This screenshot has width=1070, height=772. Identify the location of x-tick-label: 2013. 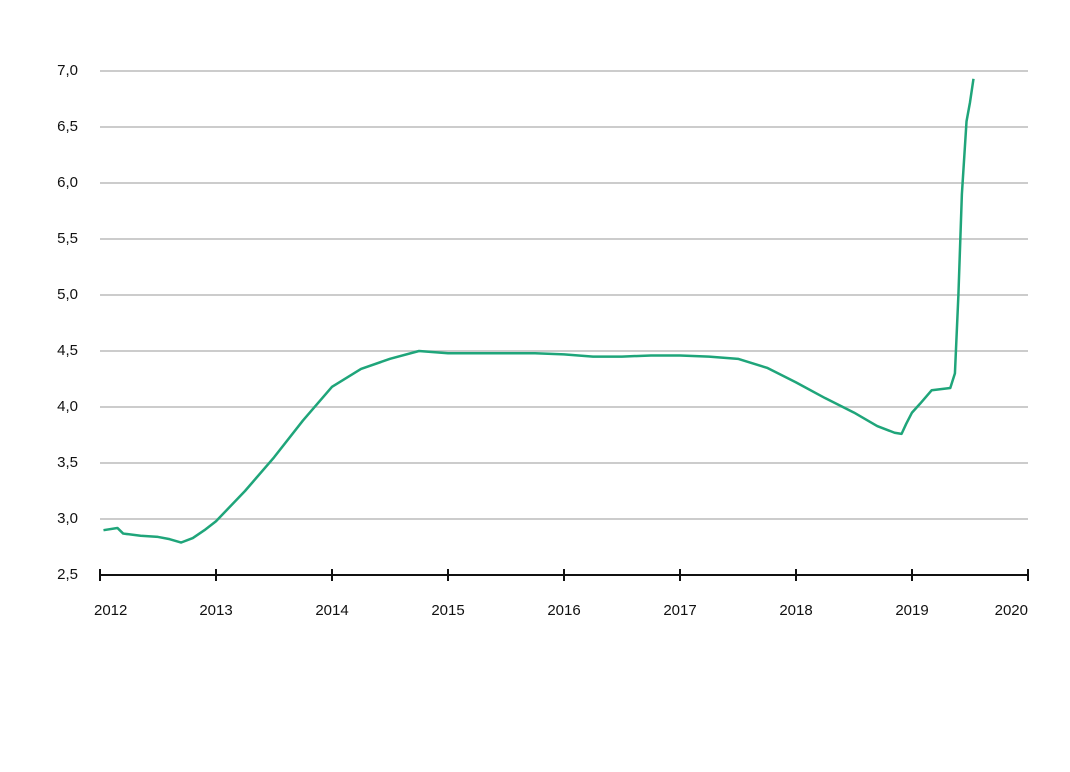
(215, 610).